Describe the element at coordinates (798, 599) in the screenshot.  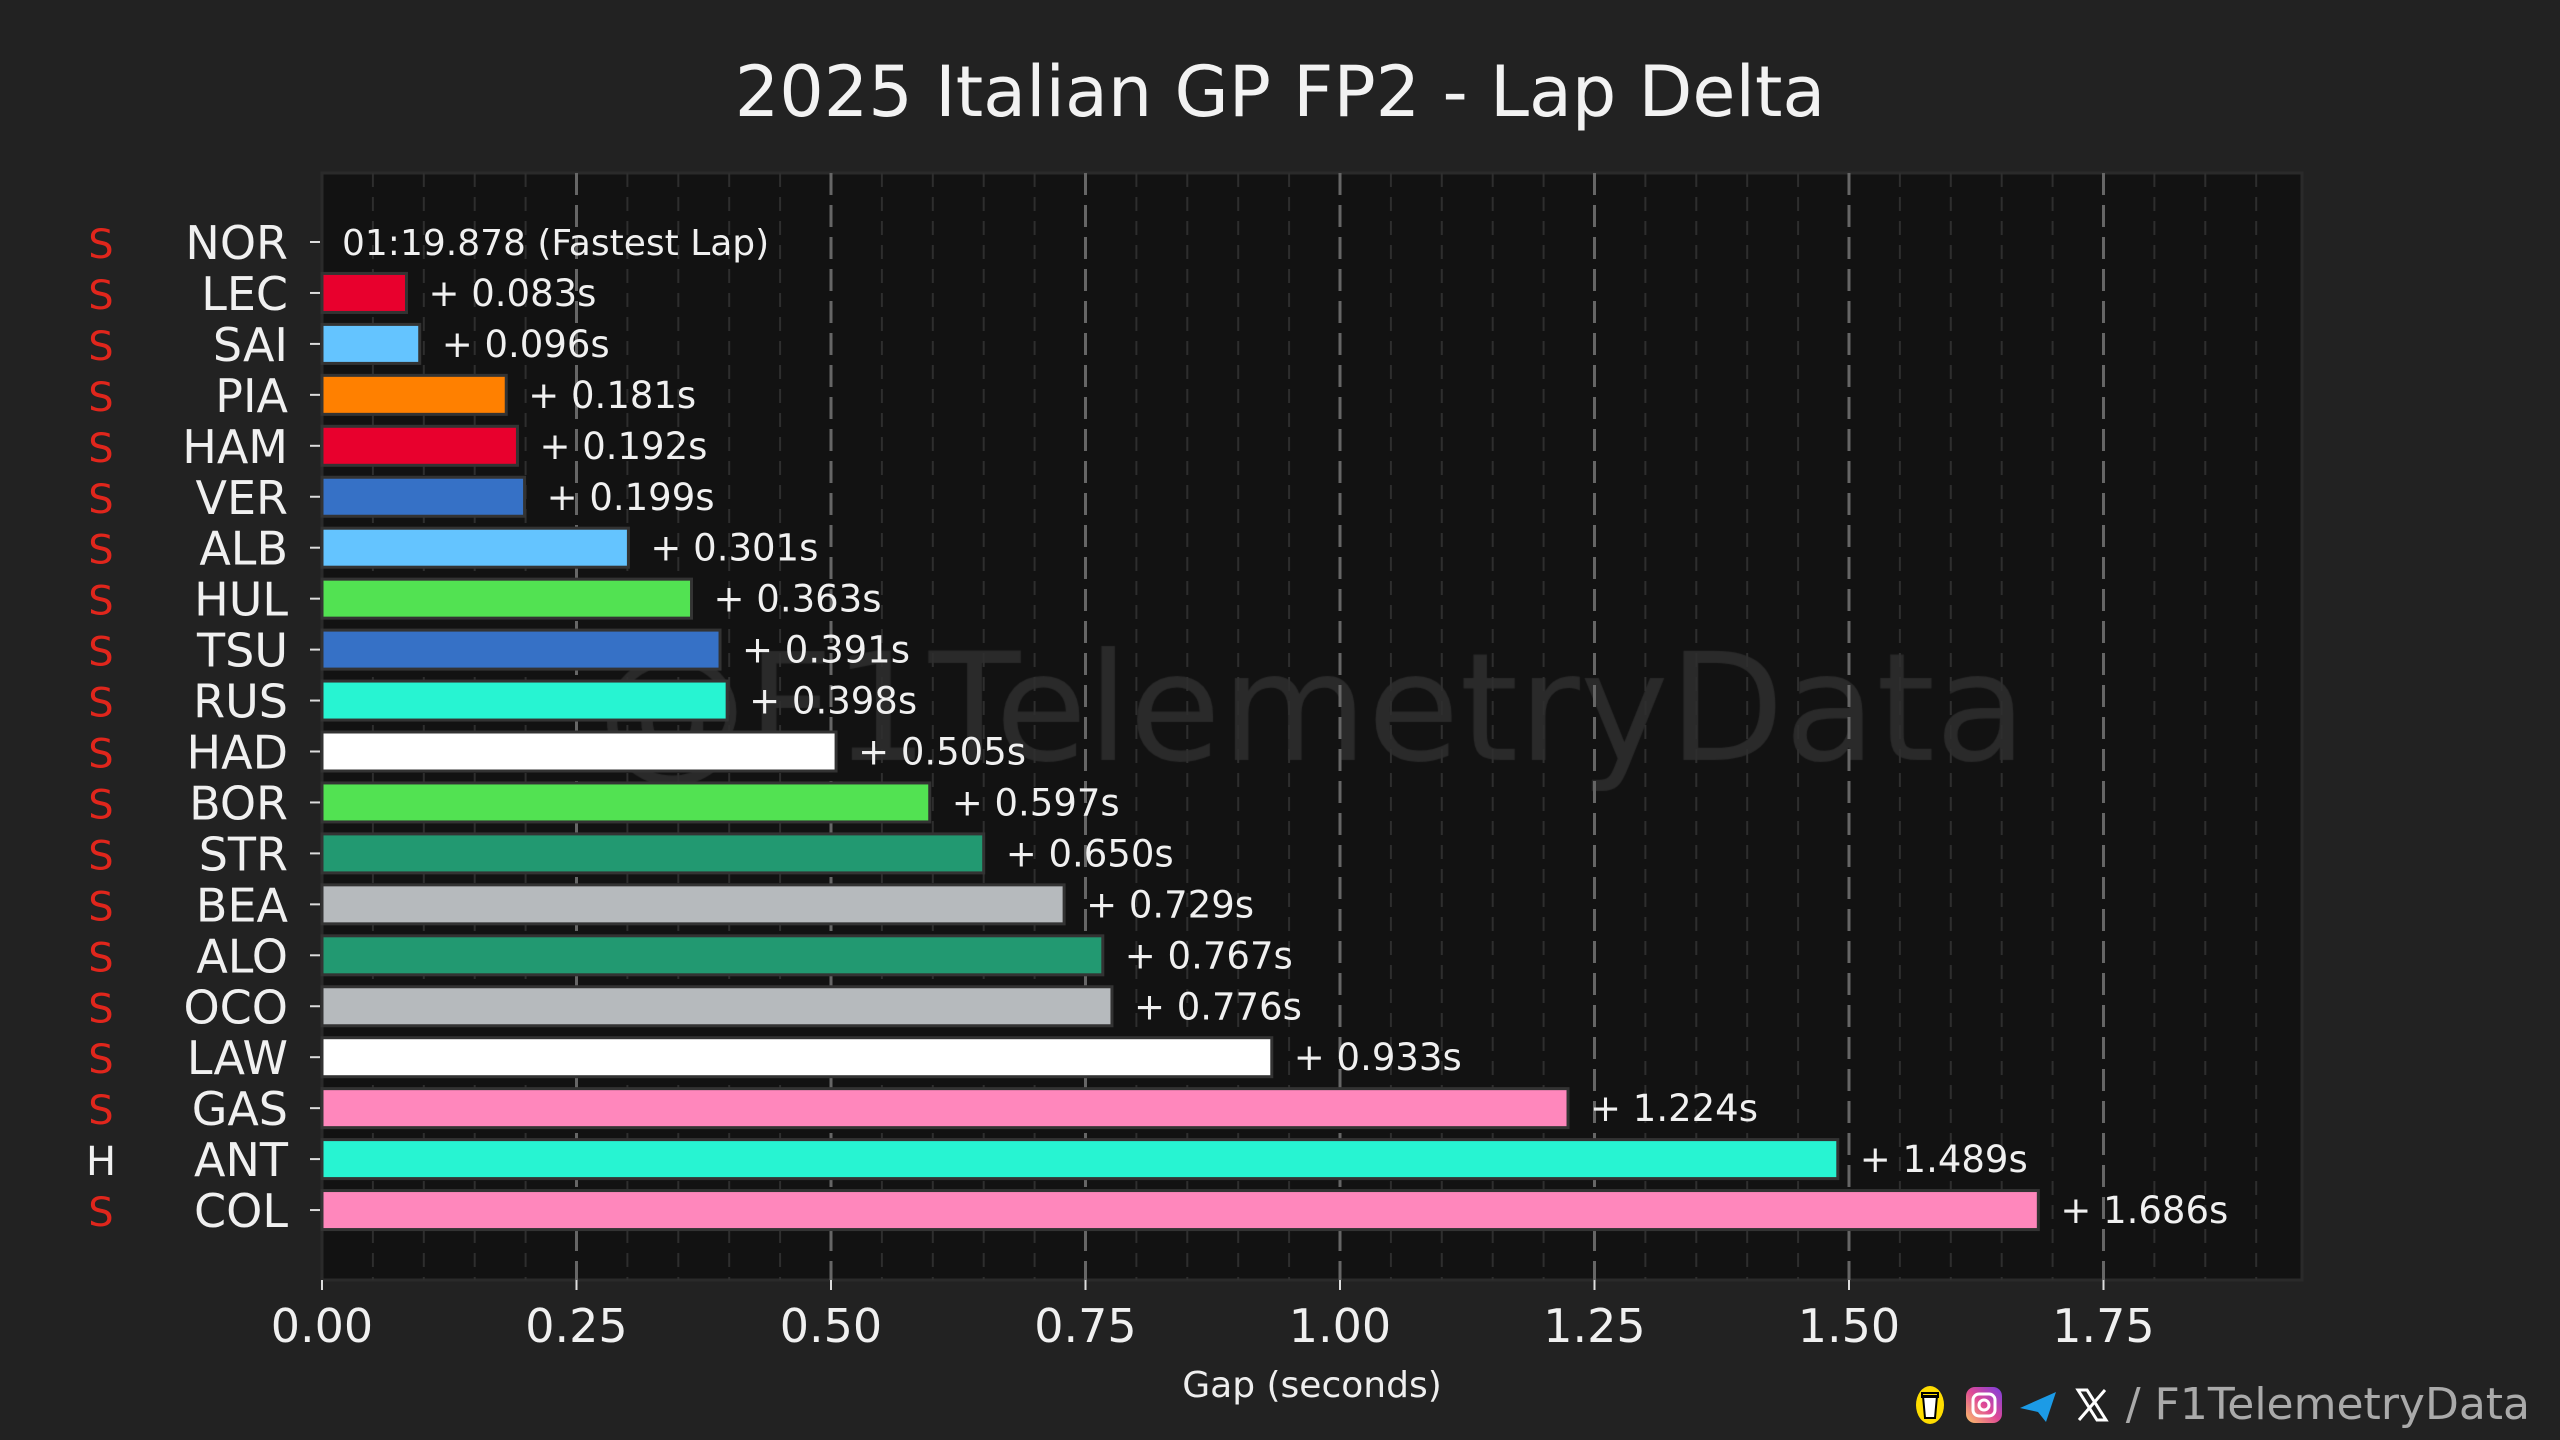
I see `bar-value-label: + 0.363s` at that location.